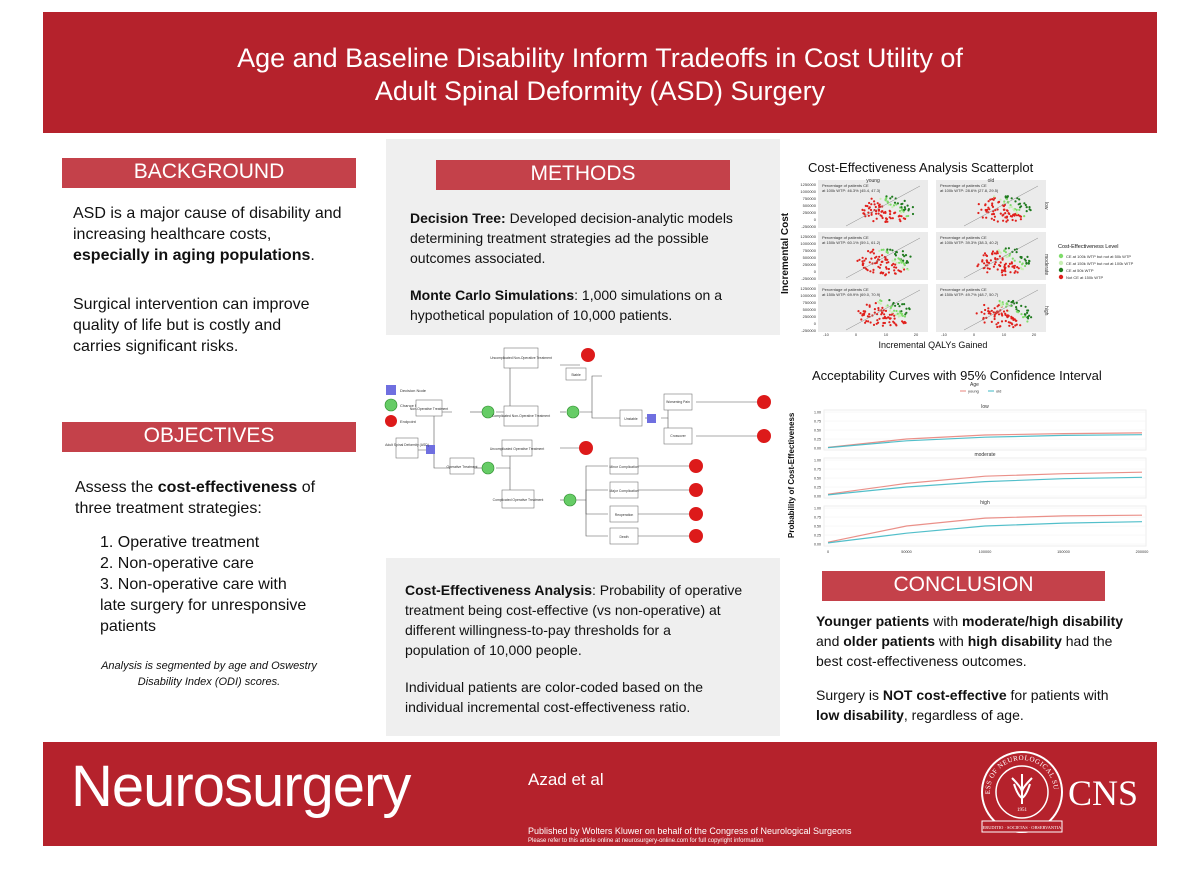  What do you see at coordinates (810, 264) in the screenshot?
I see `scatter-ytick: 250000` at bounding box center [810, 264].